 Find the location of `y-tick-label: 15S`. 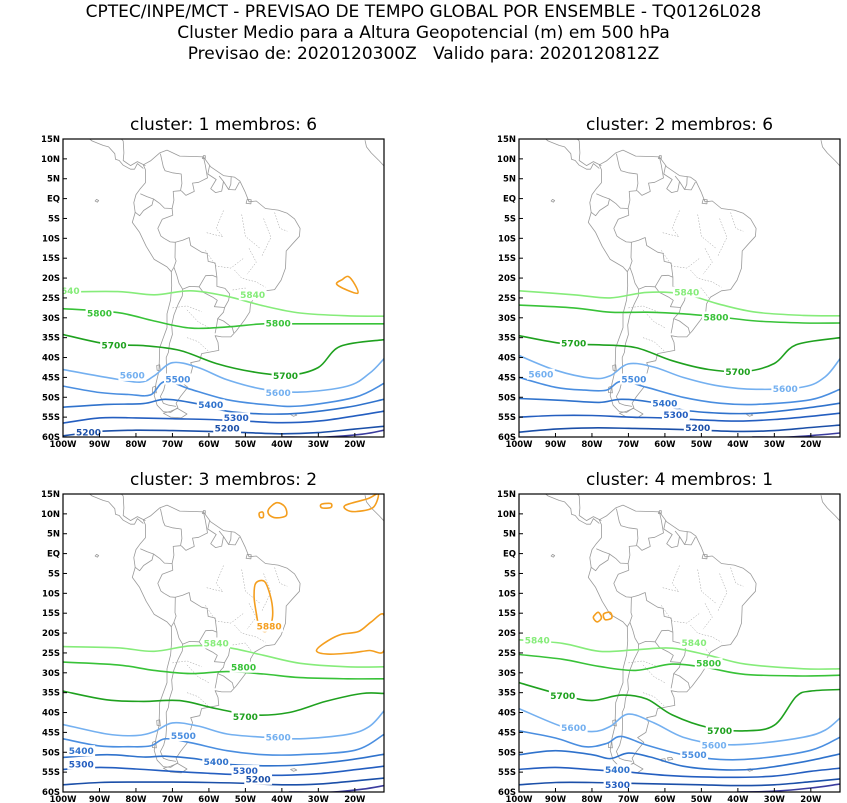

y-tick-label: 15S is located at coordinates (507, 259).